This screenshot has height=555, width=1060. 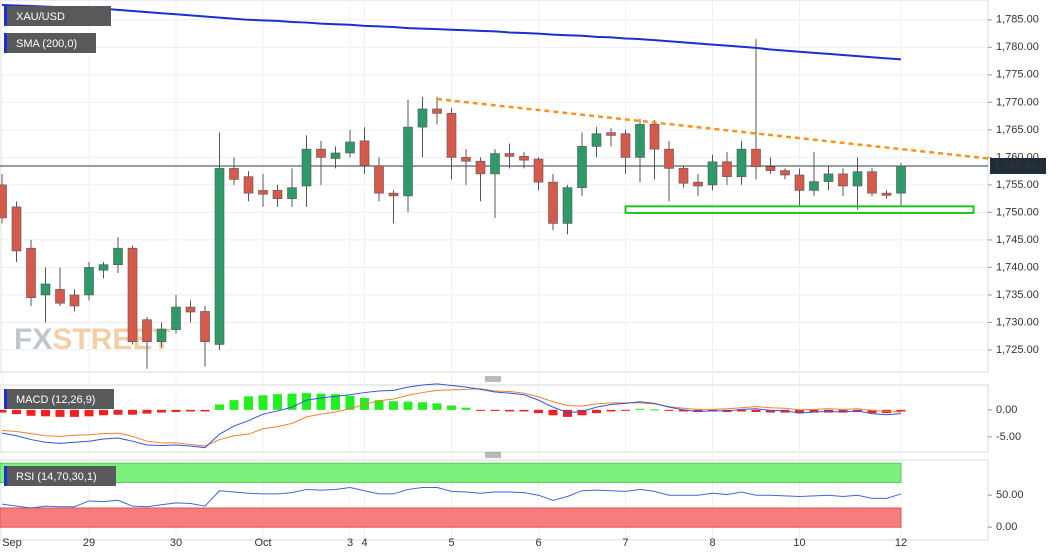 I want to click on x-tick-label: Sep, so click(x=12, y=543).